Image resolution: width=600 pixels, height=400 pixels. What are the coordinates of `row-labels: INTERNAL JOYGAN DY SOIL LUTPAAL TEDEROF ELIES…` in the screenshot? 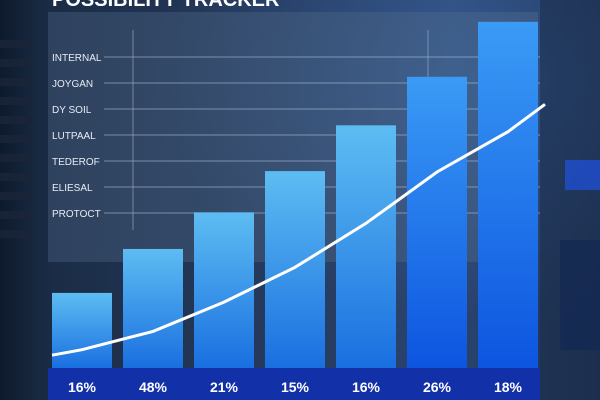 It's located at (77, 136).